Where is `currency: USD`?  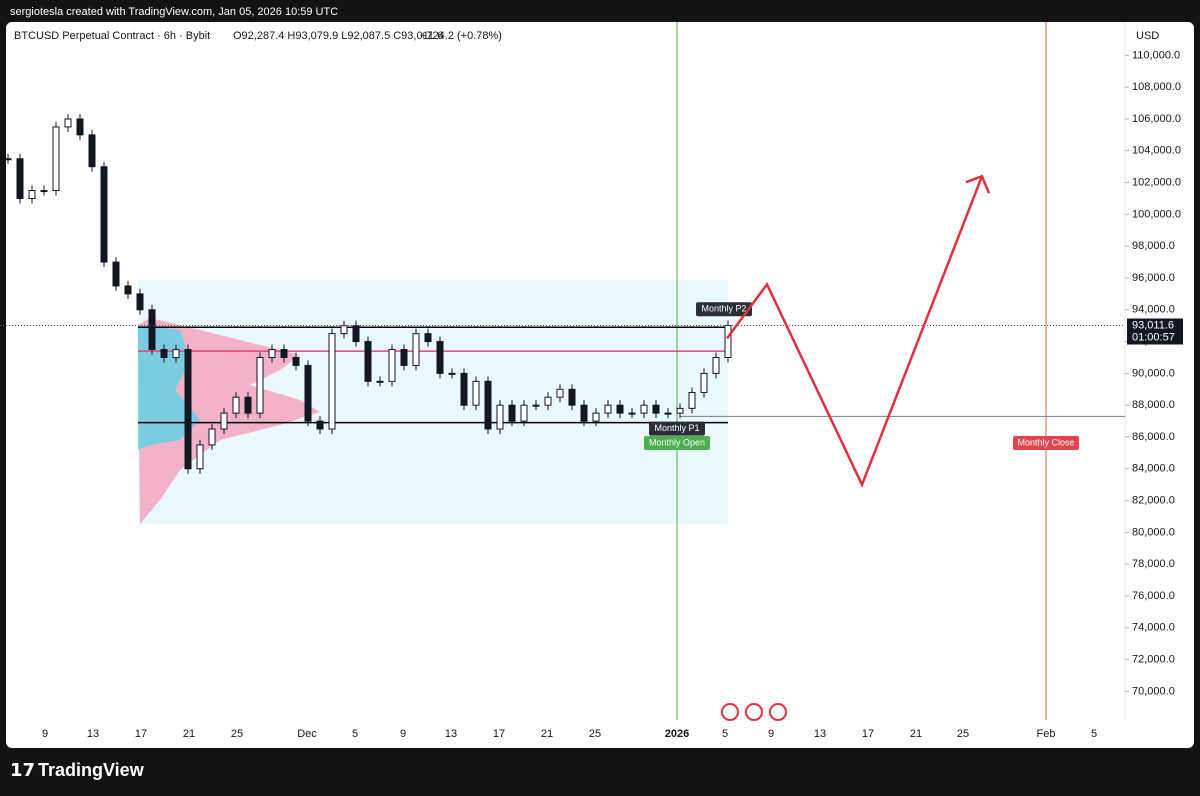
currency: USD is located at coordinates (1147, 36).